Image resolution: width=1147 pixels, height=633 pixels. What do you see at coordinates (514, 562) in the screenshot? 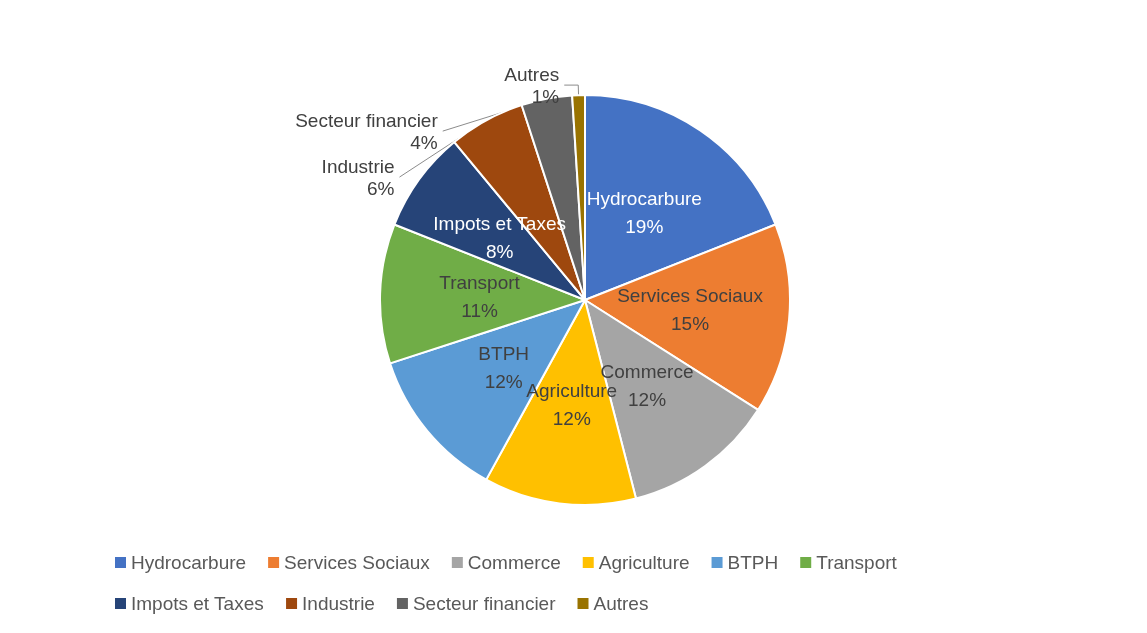
I see `legend-label: Commerce` at bounding box center [514, 562].